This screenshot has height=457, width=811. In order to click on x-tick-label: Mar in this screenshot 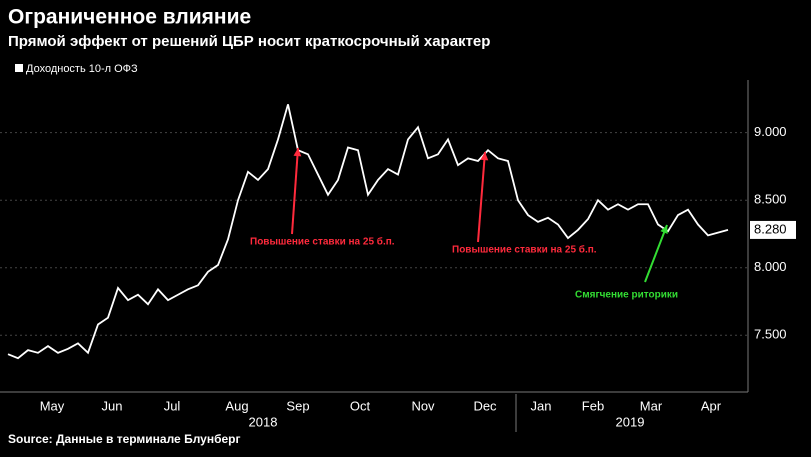, I will do `click(651, 405)`.